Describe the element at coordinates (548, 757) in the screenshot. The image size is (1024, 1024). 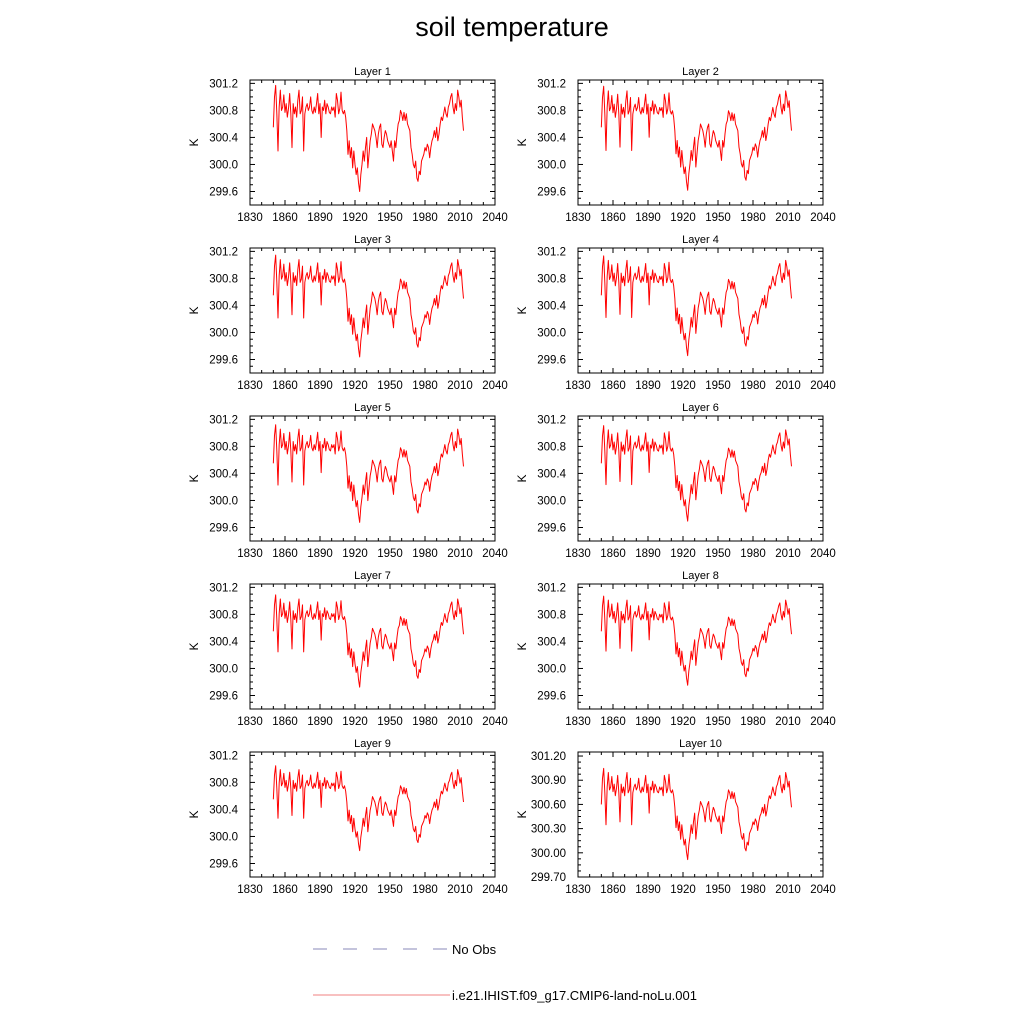
I see `y-tick-label: 301.20` at that location.